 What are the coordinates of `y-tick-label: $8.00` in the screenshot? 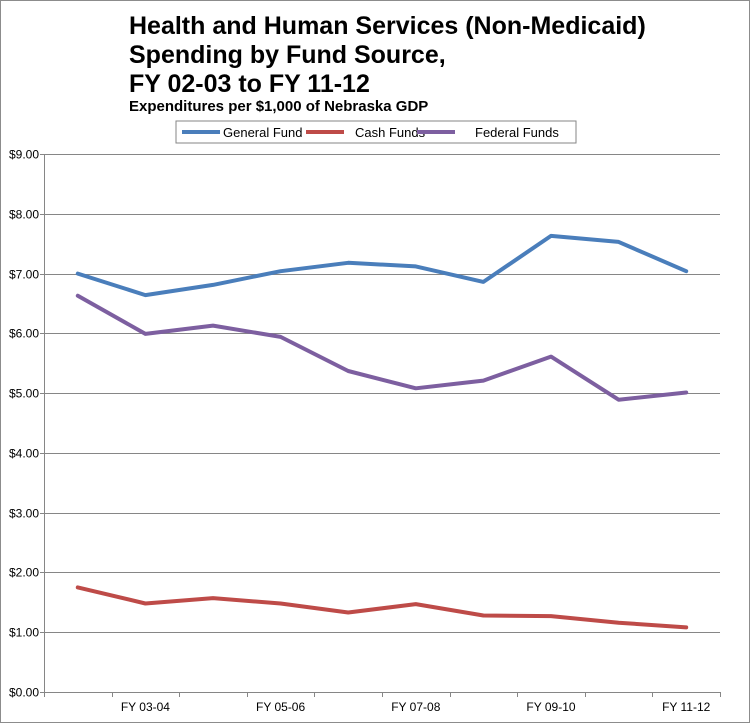 It's located at (24, 215).